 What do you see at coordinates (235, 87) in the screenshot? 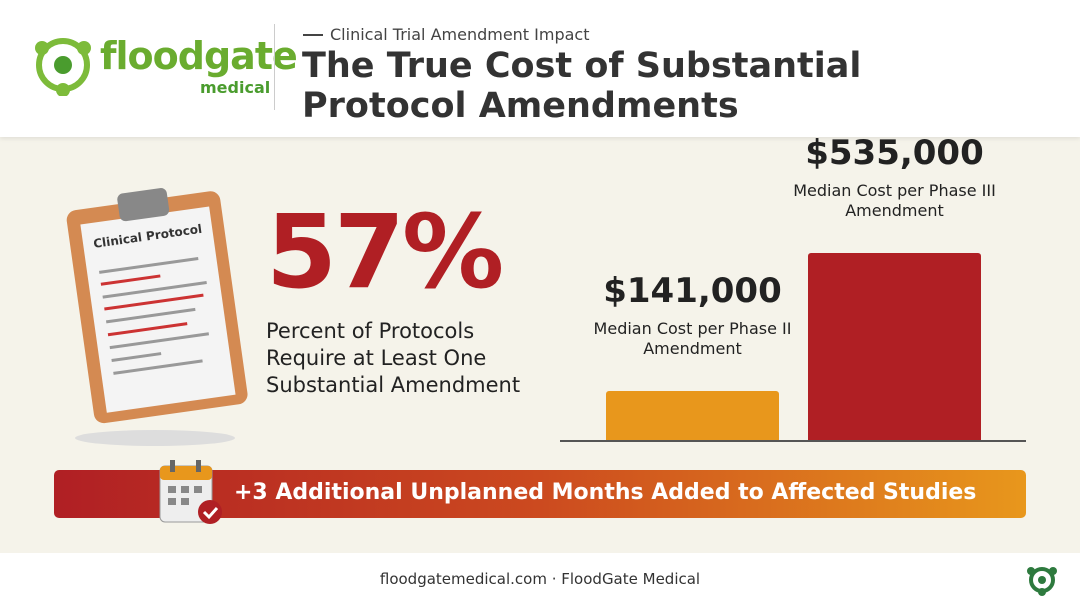
I see `brand-sub: medical` at bounding box center [235, 87].